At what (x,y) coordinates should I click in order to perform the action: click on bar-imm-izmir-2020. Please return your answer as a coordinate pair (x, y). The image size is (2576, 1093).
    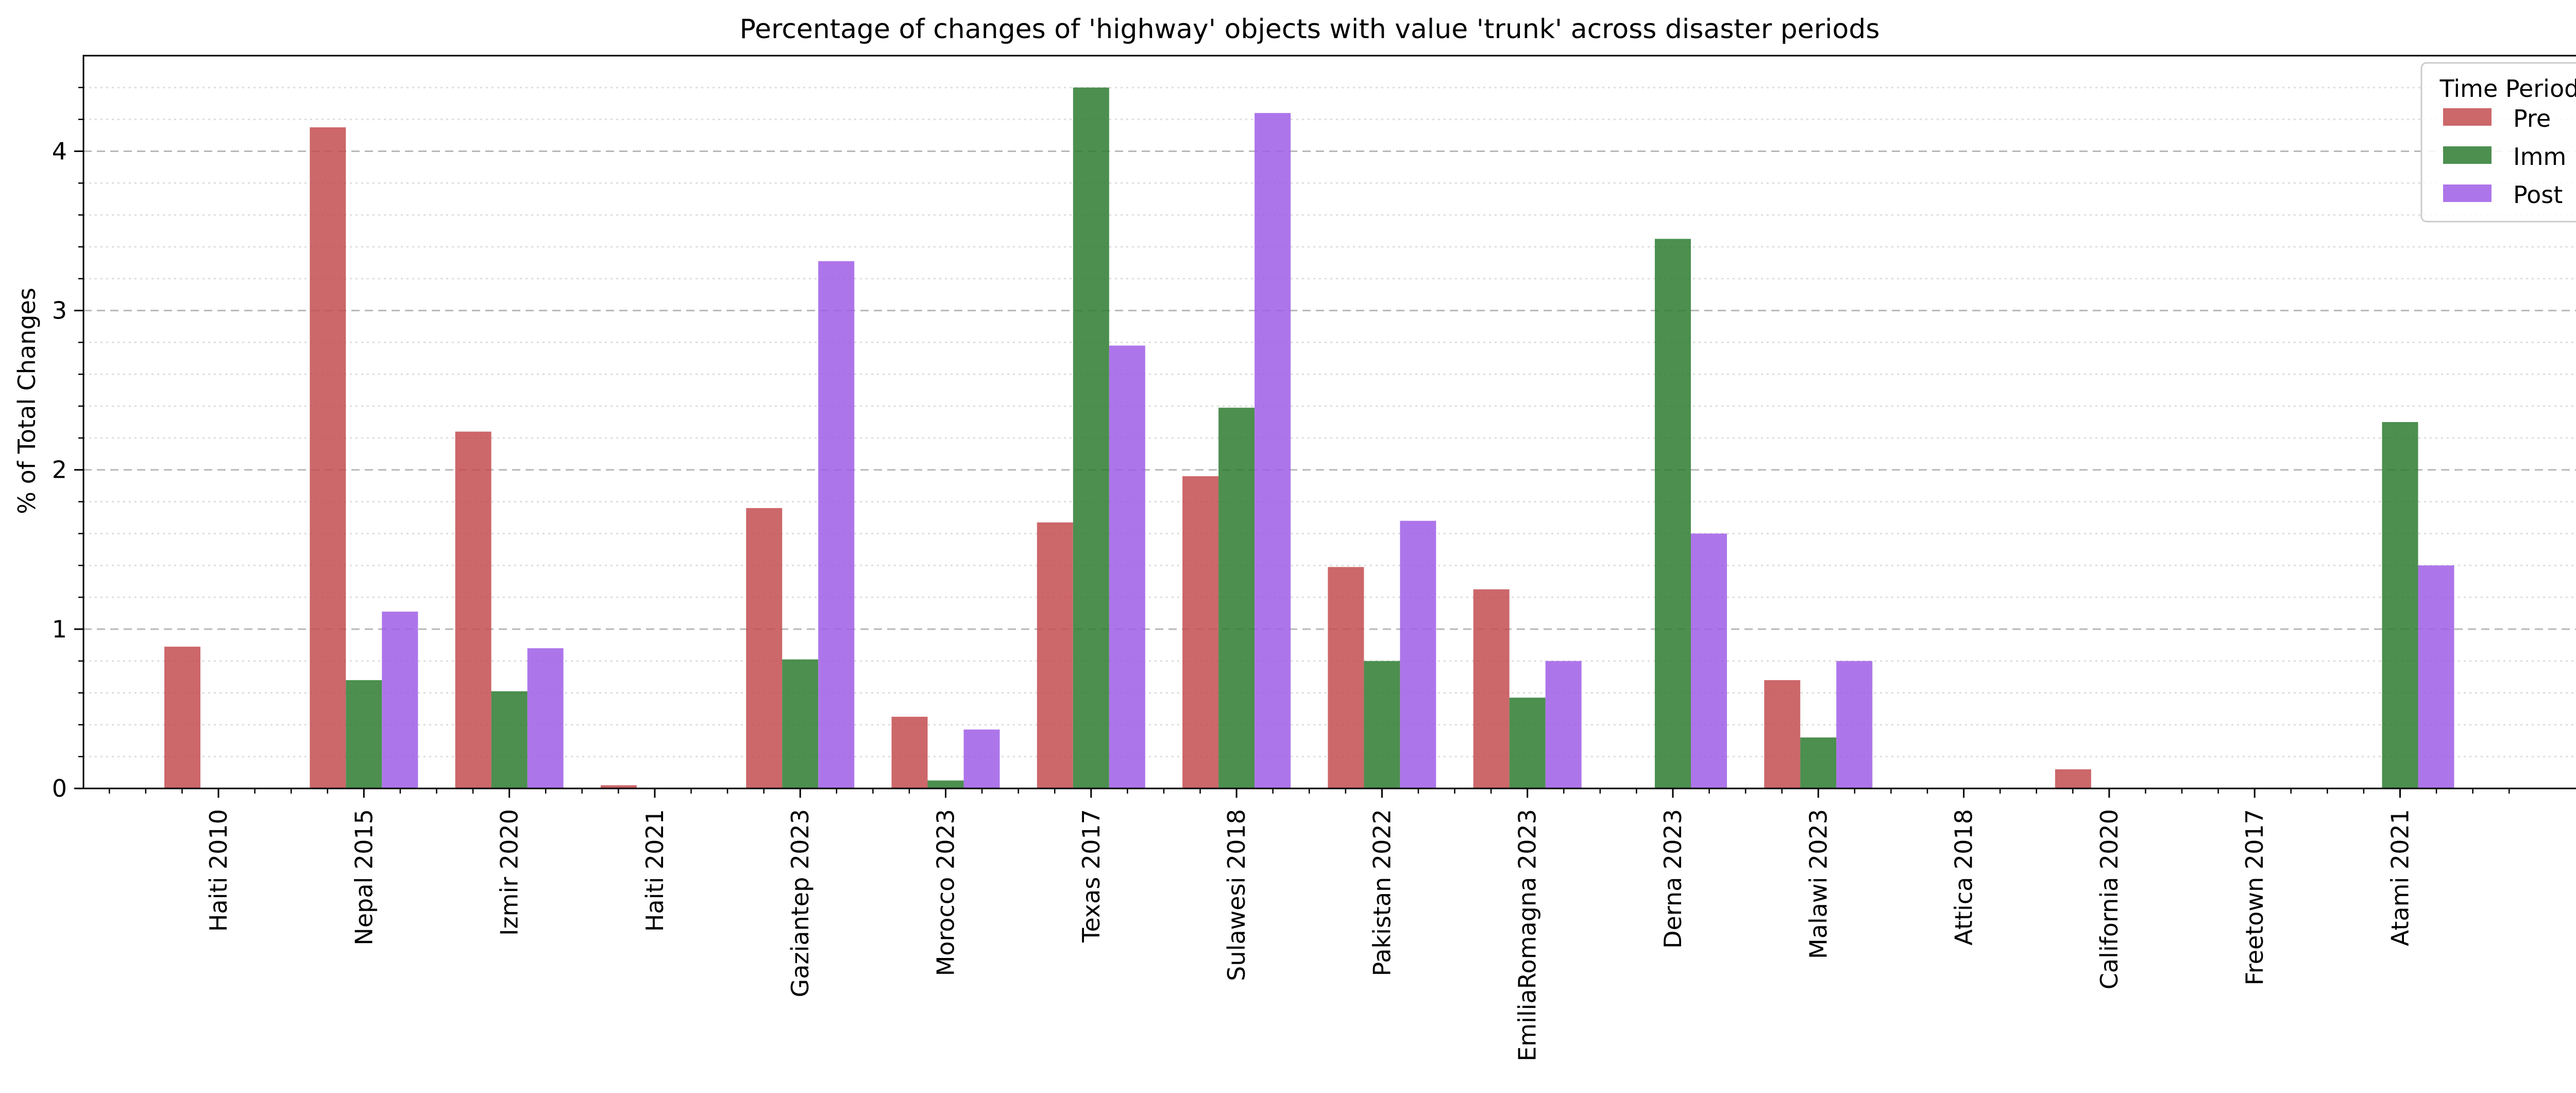
    Looking at the image, I should click on (509, 739).